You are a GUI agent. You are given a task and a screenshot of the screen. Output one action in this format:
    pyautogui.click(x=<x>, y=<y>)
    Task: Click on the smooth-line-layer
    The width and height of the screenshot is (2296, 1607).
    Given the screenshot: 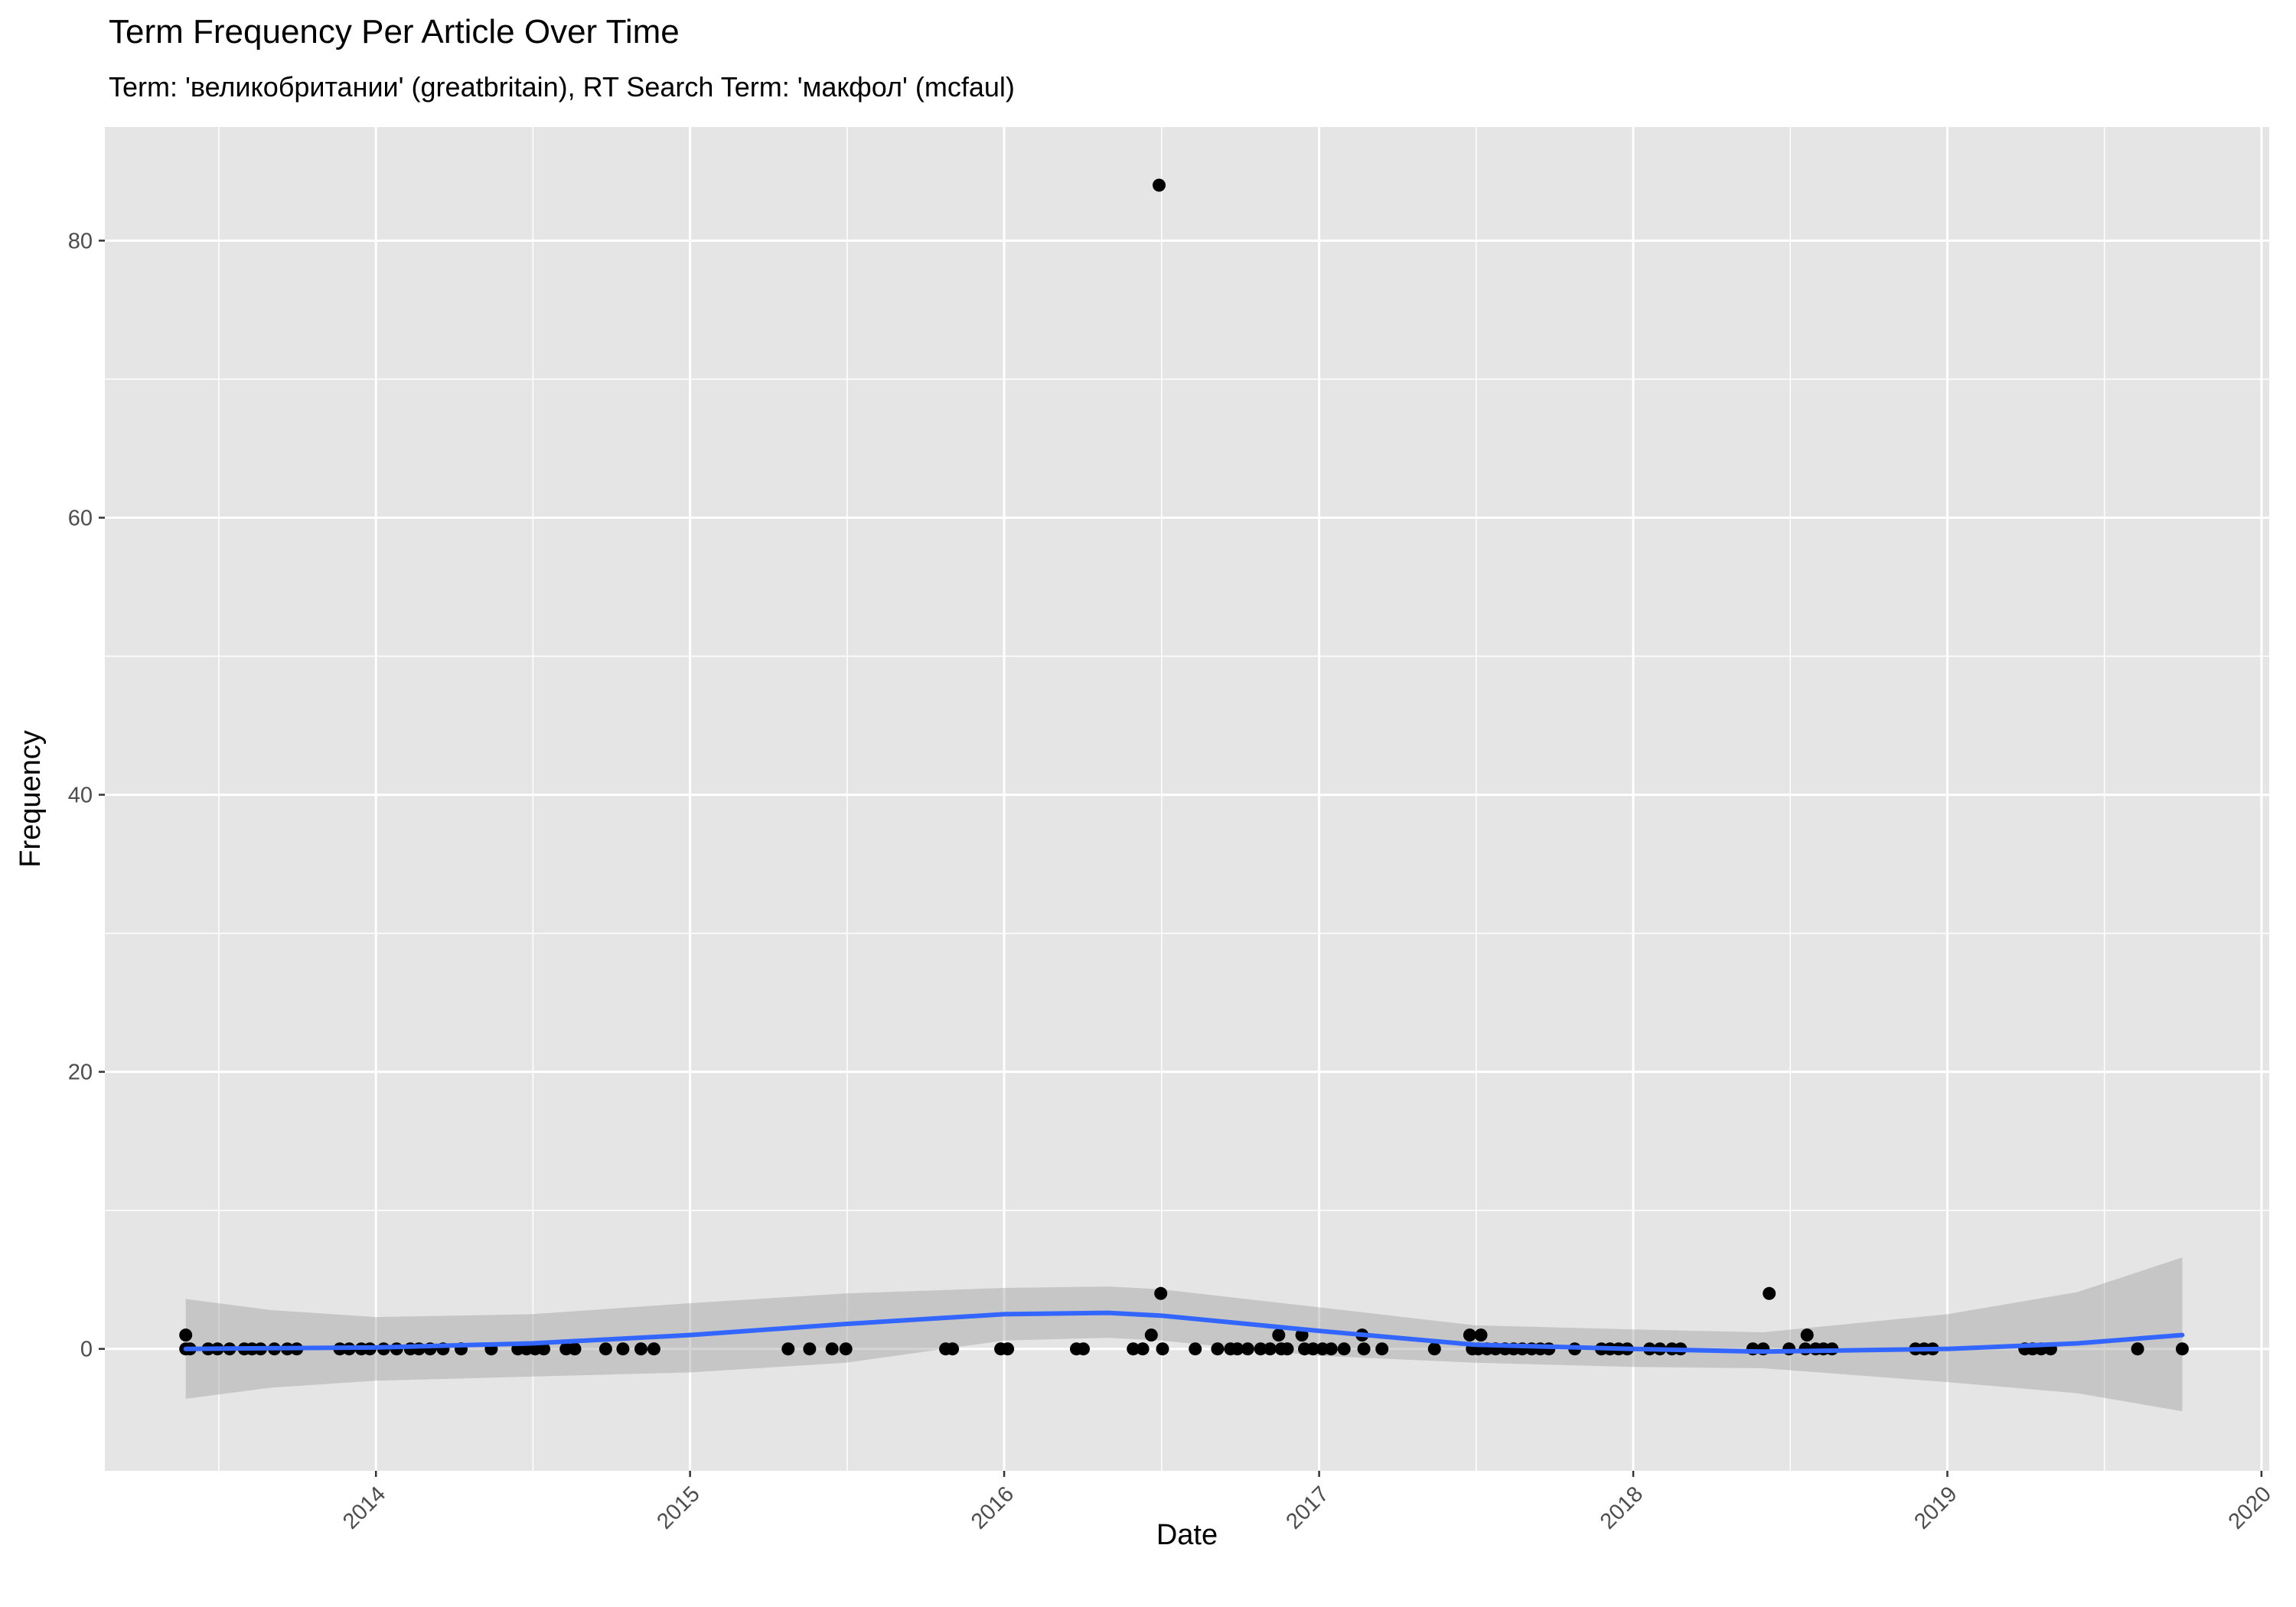 What is the action you would take?
    pyautogui.click(x=1184, y=1332)
    